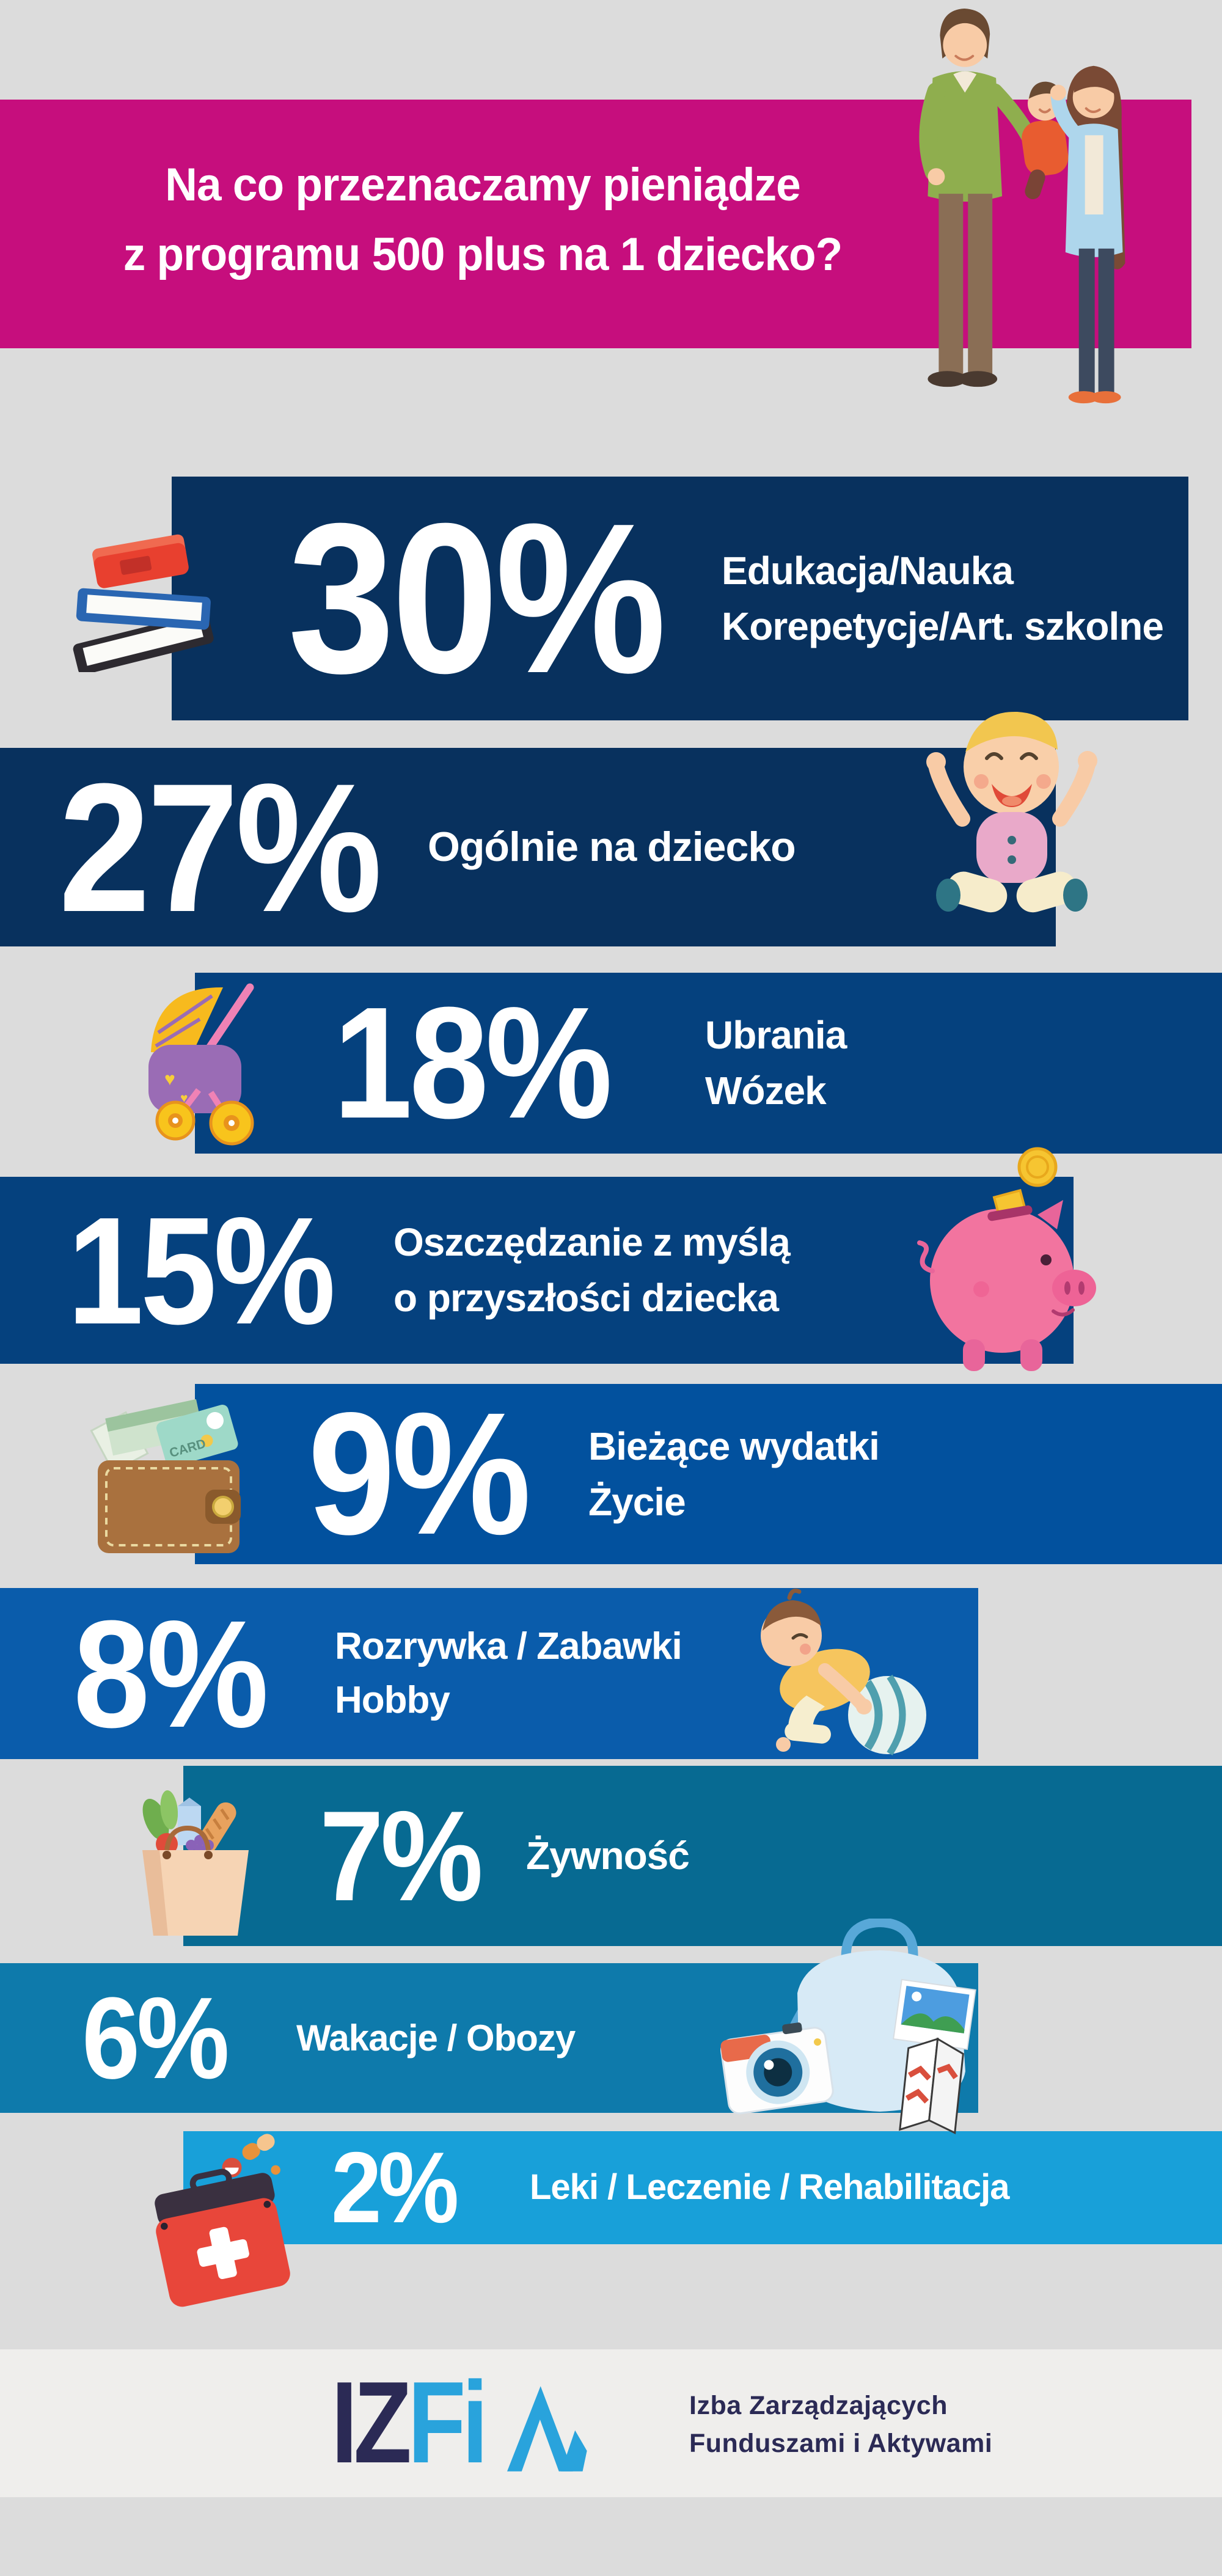  Describe the element at coordinates (868, 570) in the screenshot. I see `bar-label-line: Edukacja/Nauka` at that location.